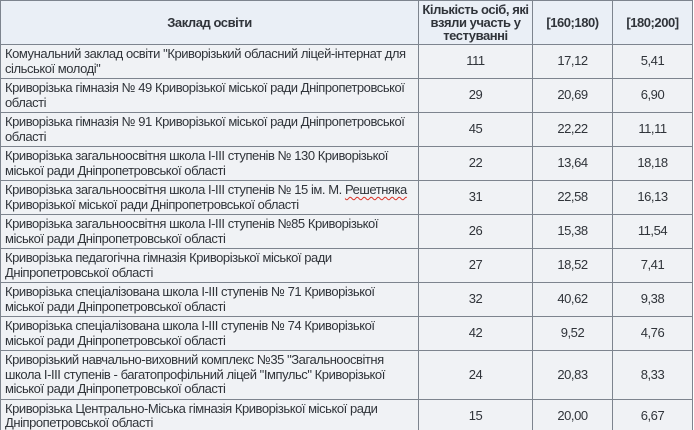 This screenshot has width=694, height=430. What do you see at coordinates (475, 231) in the screenshot?
I see `participants-cell: 26` at bounding box center [475, 231].